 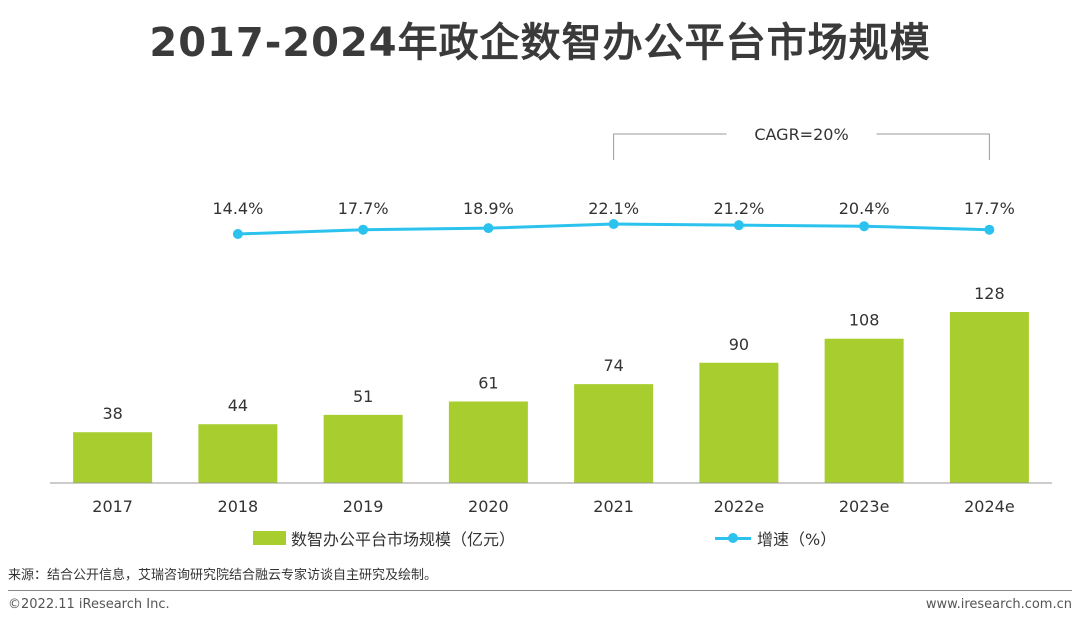 What do you see at coordinates (613, 506) in the screenshot?
I see `x-tick-label-2021: 2021` at bounding box center [613, 506].